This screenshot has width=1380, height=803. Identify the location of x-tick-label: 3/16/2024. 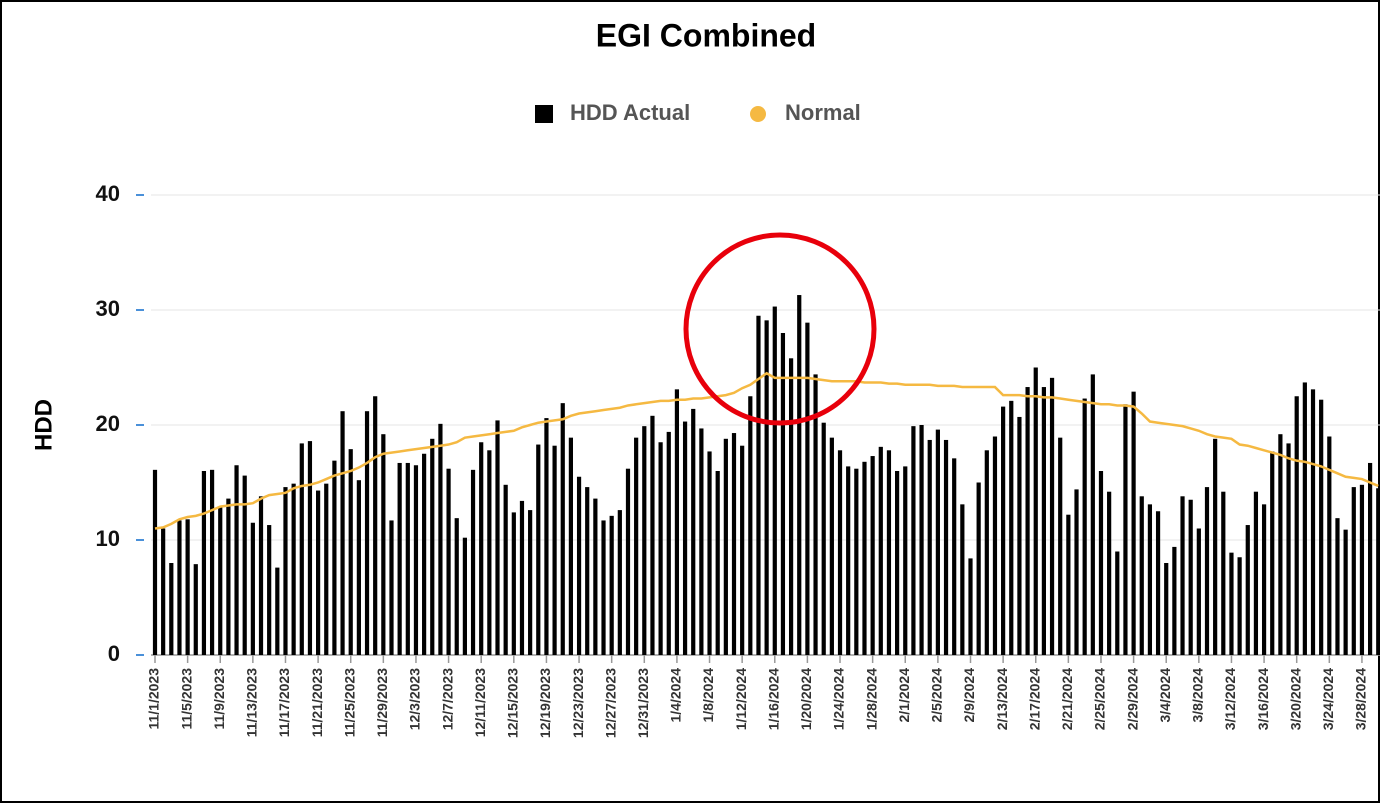
(1263, 699).